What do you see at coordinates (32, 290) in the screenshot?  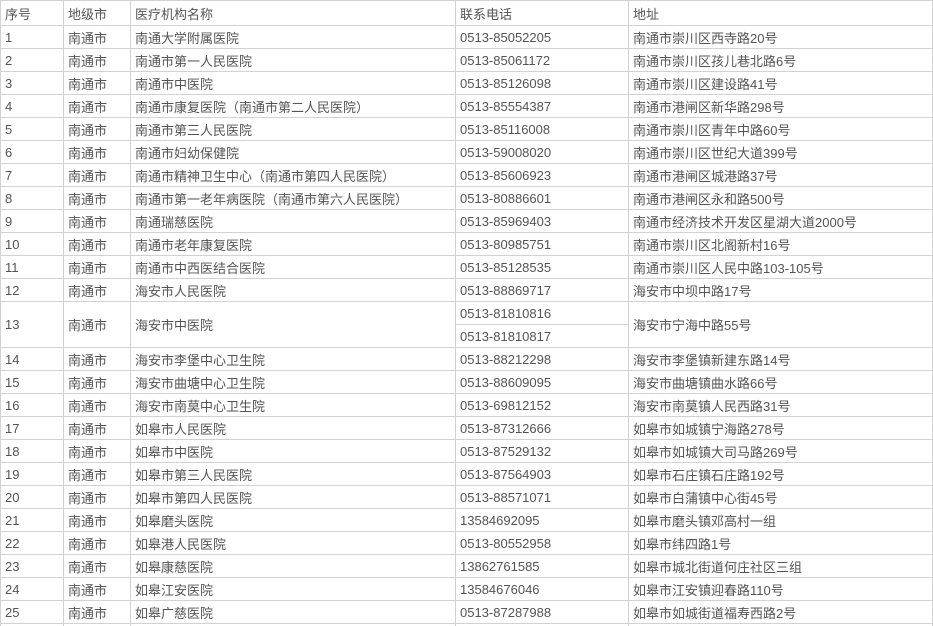 I see `cell-no: 12` at bounding box center [32, 290].